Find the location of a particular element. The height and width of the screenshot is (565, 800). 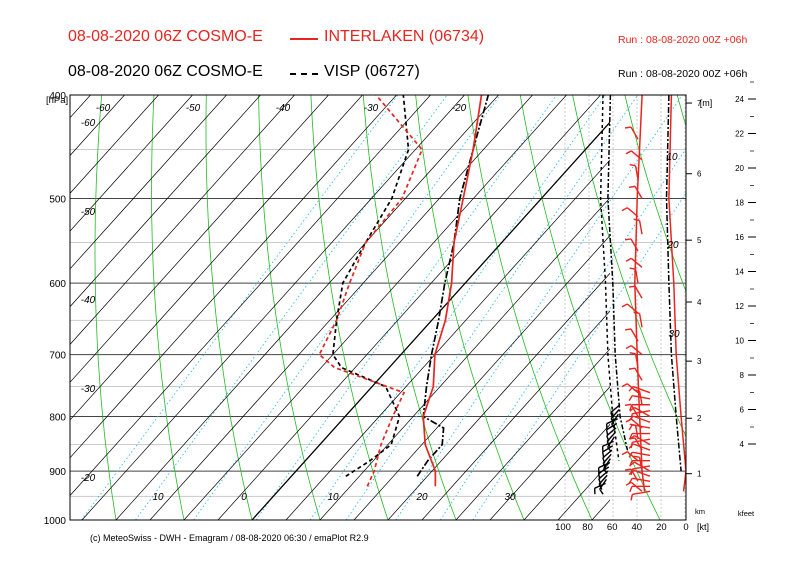

adiabat-label: -60 is located at coordinates (88, 123).